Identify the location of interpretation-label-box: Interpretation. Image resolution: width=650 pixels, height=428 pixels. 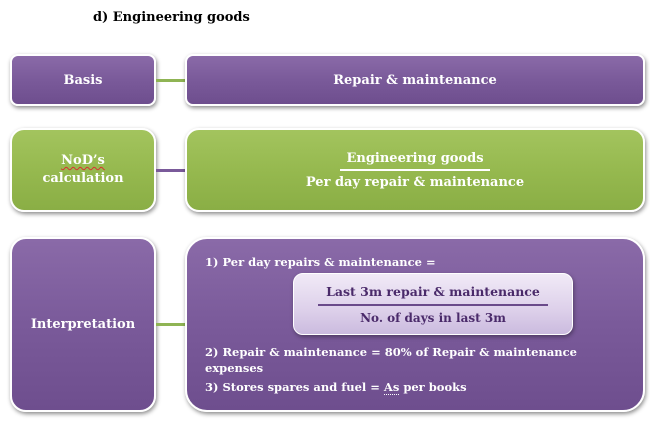
(83, 324).